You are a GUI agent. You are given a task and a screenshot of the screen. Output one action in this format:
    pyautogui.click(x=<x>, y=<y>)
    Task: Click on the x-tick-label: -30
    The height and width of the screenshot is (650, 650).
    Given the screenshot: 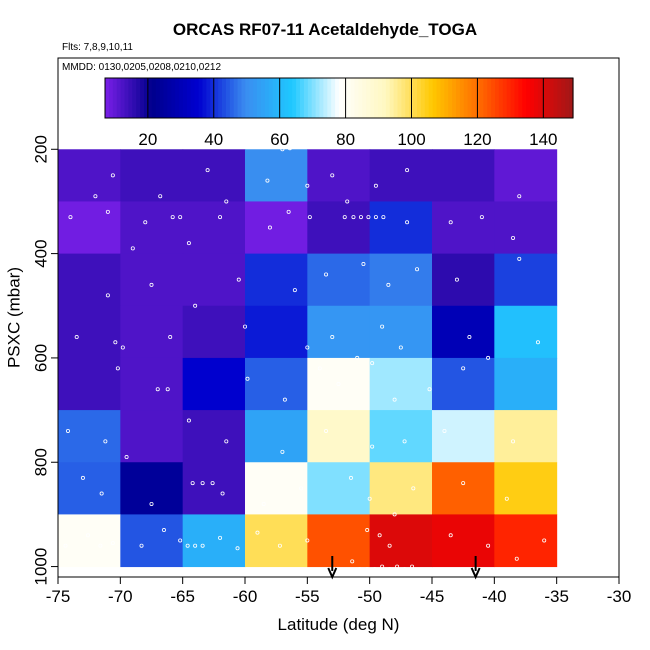 What is the action you would take?
    pyautogui.click(x=619, y=596)
    